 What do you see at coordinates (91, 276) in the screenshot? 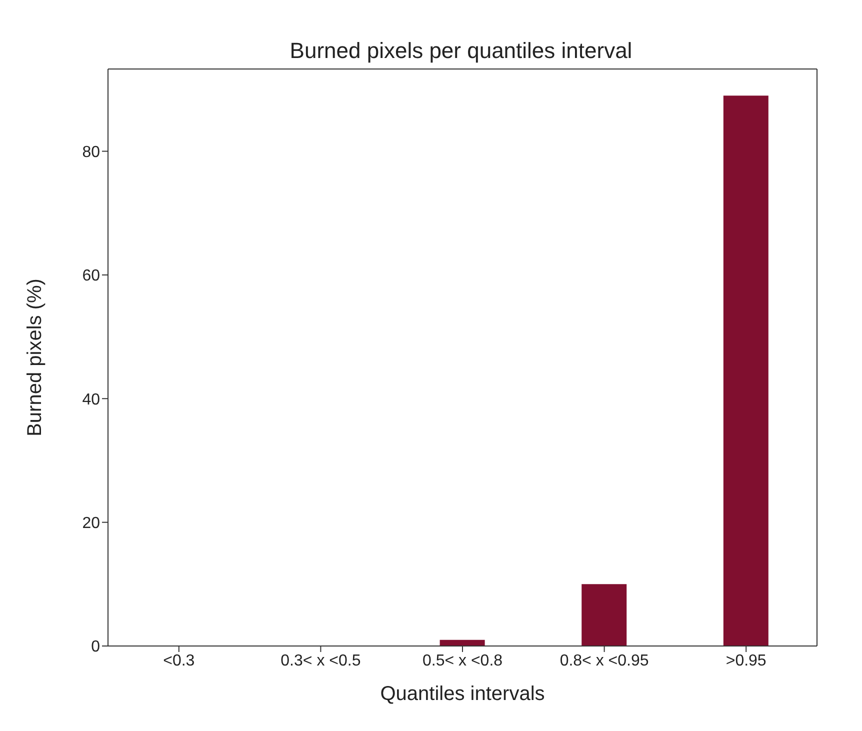
I see `y-tick-label: 60` at bounding box center [91, 276].